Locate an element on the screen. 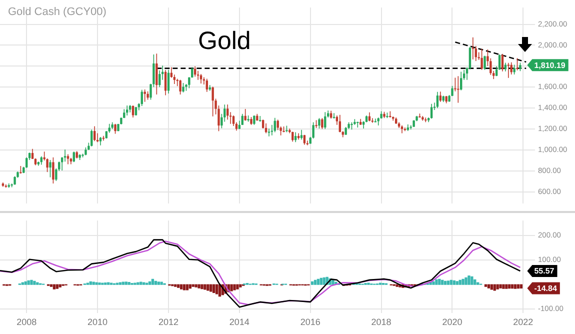 This screenshot has width=575, height=334. x-tick-label: 2016 is located at coordinates (310, 322).